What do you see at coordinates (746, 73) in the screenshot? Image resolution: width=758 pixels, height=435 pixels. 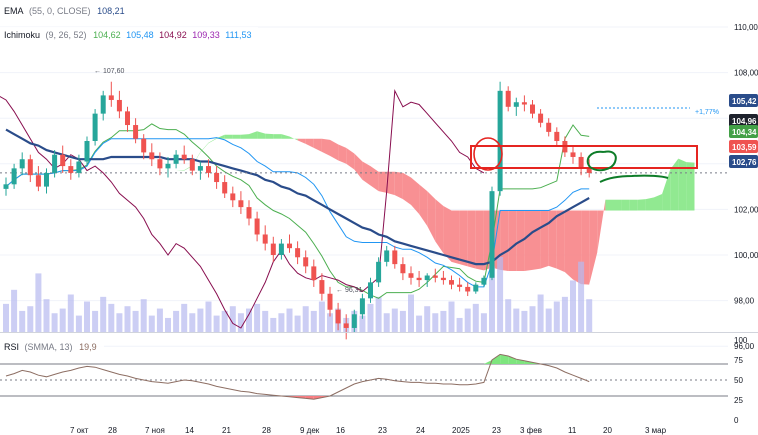 I see `price-tick-label: 108,00` at bounding box center [746, 73].